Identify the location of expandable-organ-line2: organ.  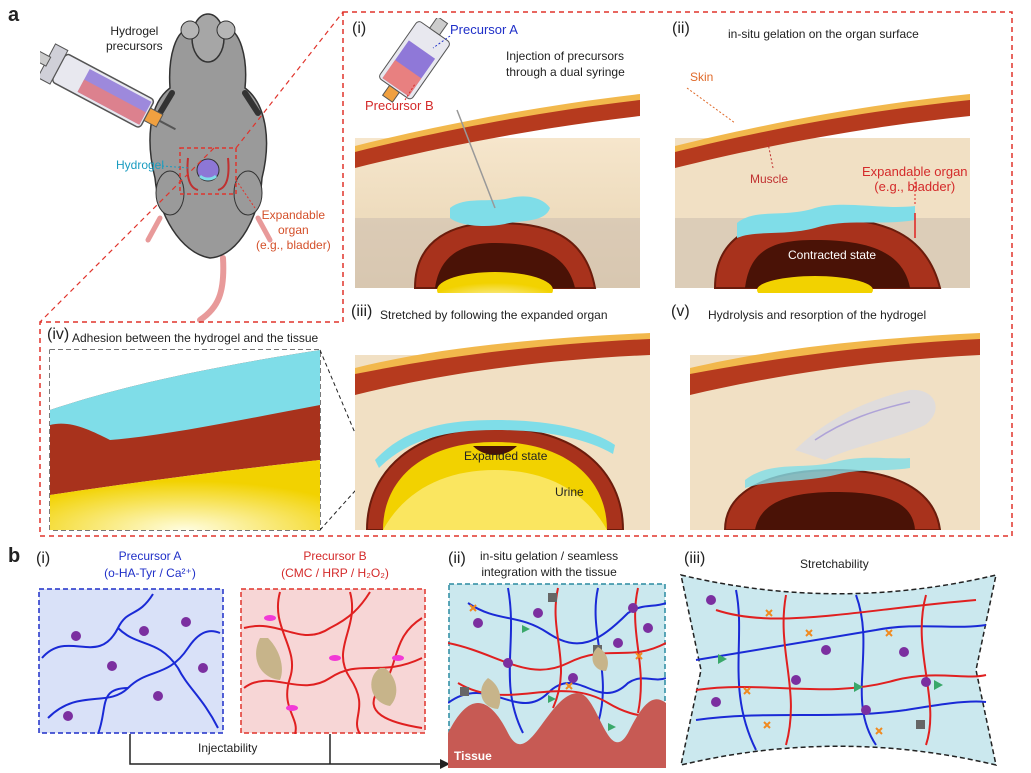
(293, 230).